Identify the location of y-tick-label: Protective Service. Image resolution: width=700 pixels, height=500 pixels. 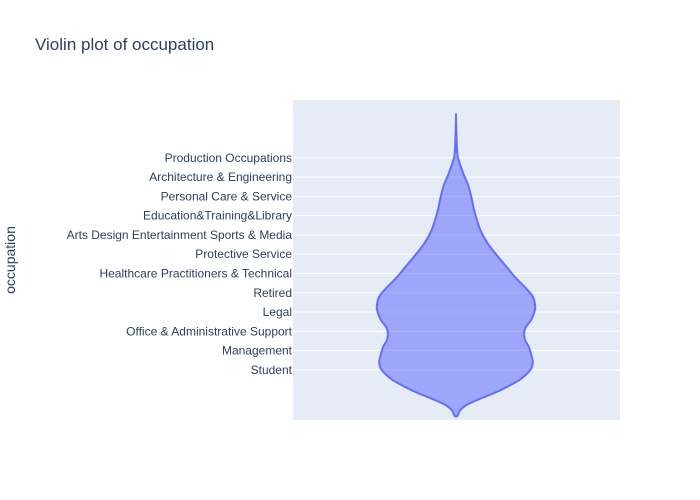
(243, 254).